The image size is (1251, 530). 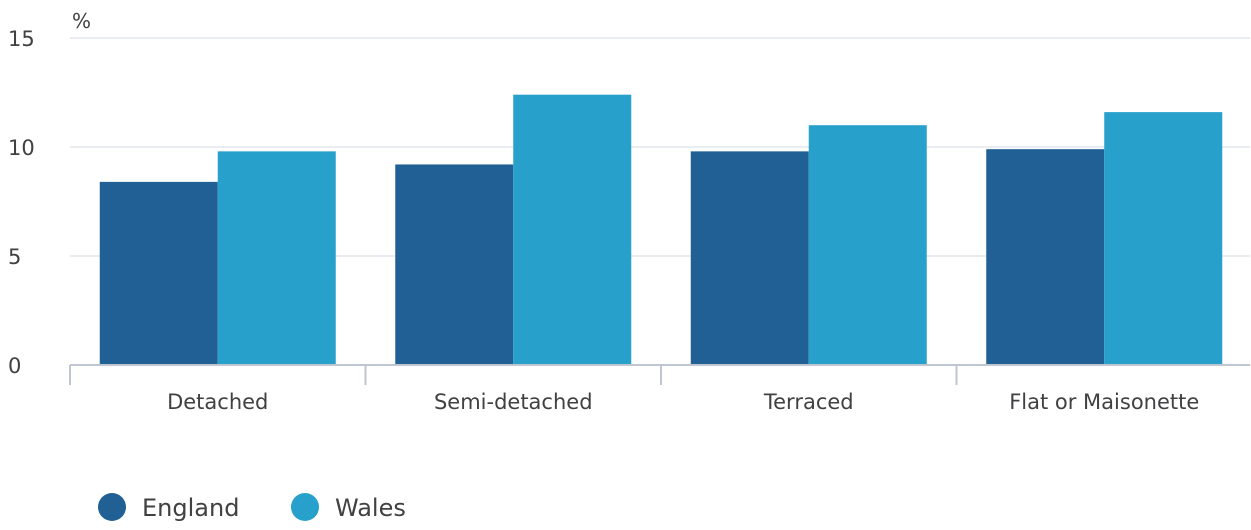 What do you see at coordinates (14, 366) in the screenshot?
I see `y-tick-label: 0` at bounding box center [14, 366].